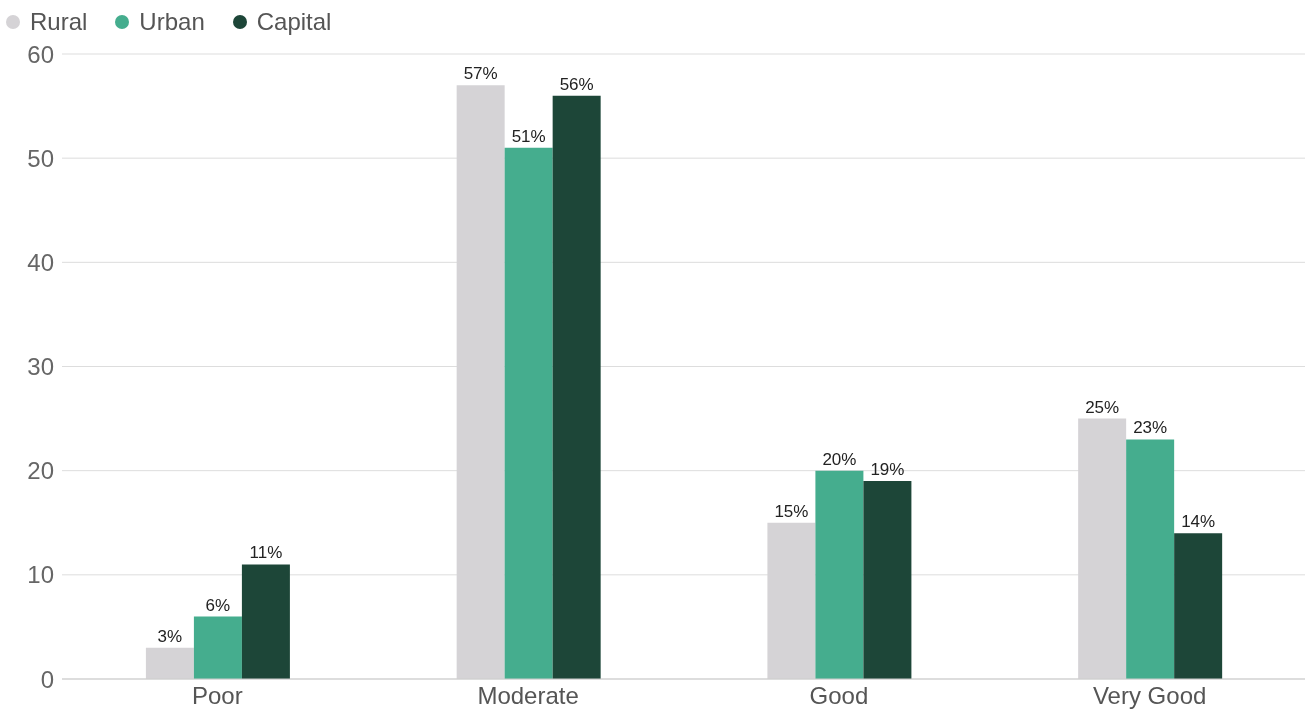  I want to click on x-tick-label: Very Good, so click(1149, 696).